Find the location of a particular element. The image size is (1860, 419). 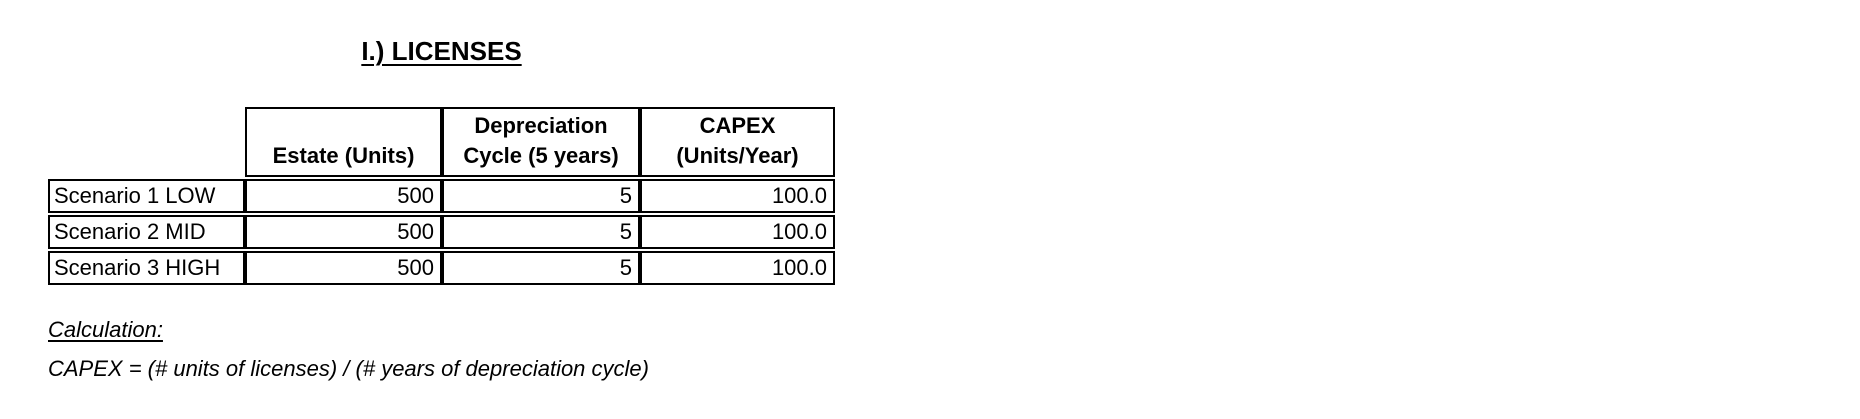

table-row-scenario-1: Scenario 1 LOW 500 5 100.0 is located at coordinates (441, 196).